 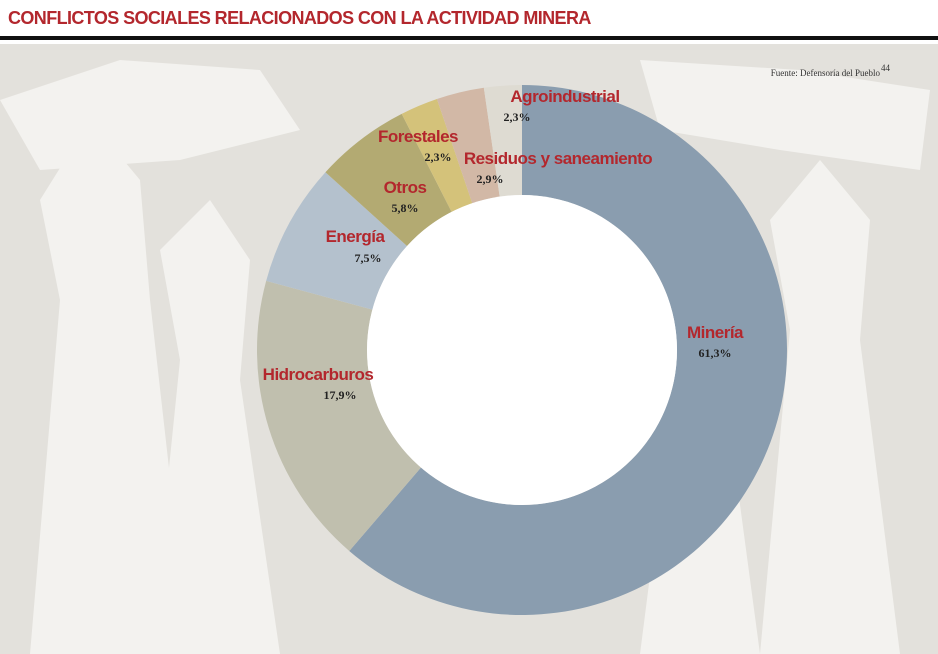 I want to click on source: Fuente: Defensoría del Pueblo, so click(x=826, y=73).